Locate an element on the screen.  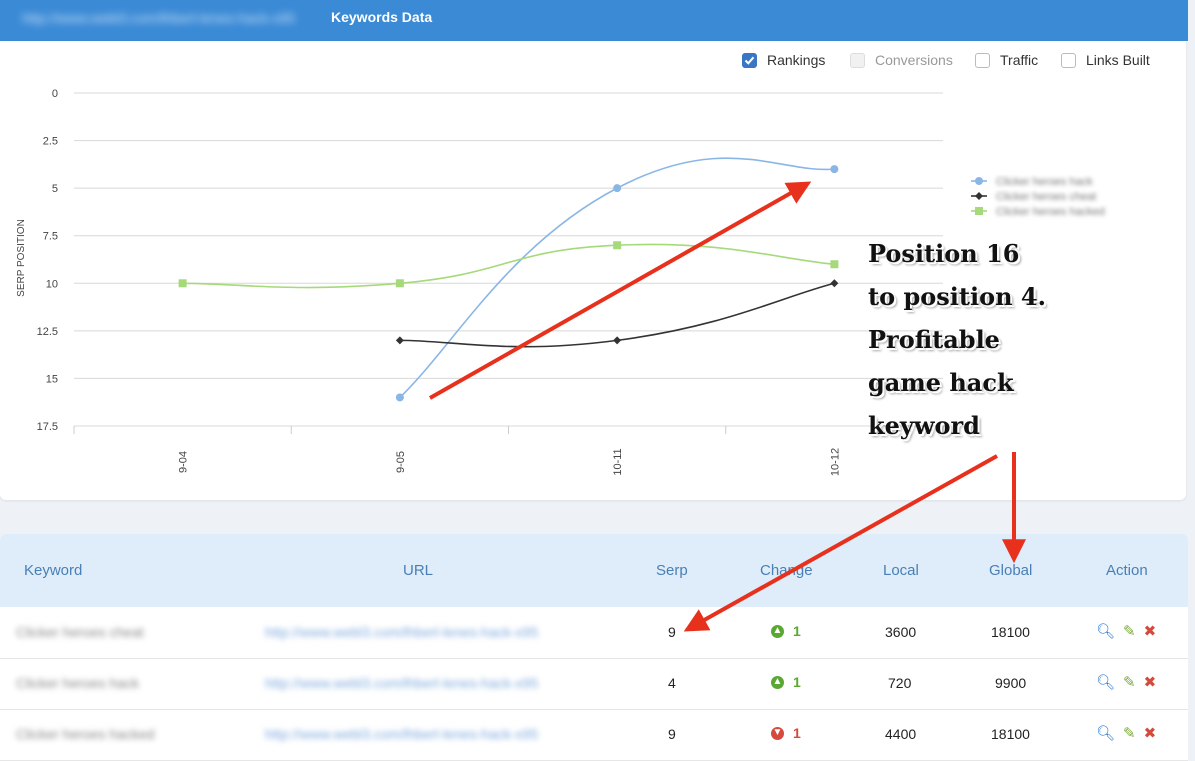
y-tick-label: 12.5 is located at coordinates (47, 332).